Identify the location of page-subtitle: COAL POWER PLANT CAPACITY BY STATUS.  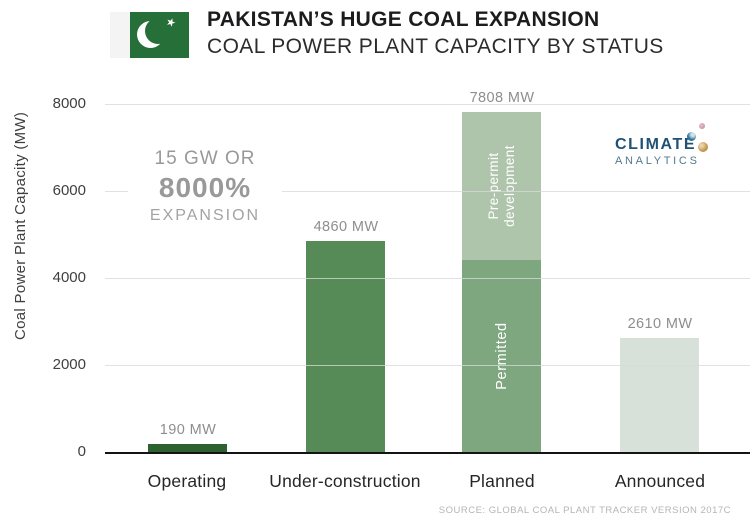
(435, 46).